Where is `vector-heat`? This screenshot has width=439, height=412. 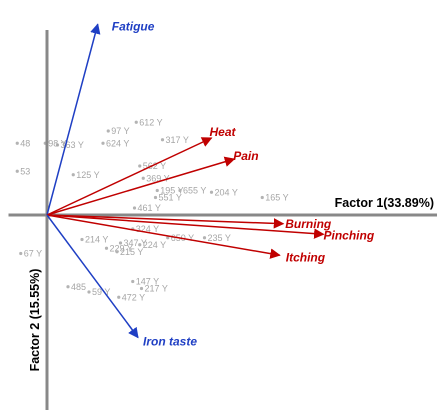 vector-heat is located at coordinates (129, 176).